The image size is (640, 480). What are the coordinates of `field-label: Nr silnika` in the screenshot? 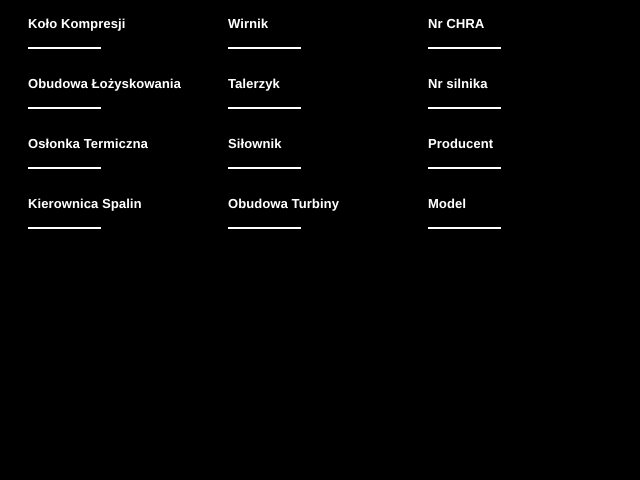 It's located at (458, 83).